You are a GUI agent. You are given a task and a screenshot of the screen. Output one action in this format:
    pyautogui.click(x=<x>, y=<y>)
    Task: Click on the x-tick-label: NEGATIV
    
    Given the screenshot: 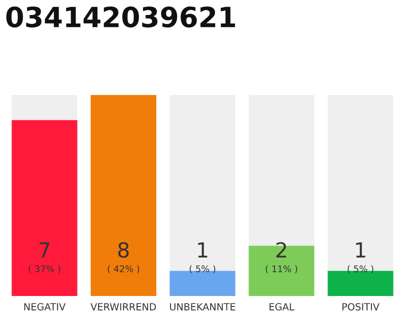 What is the action you would take?
    pyautogui.click(x=45, y=306)
    